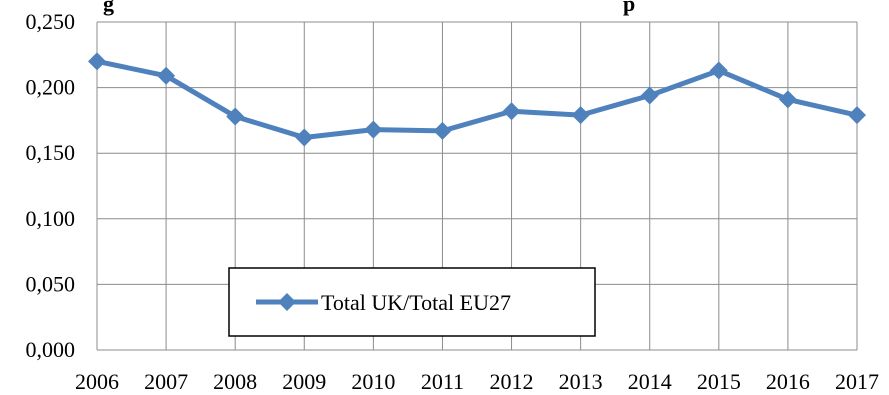  I want to click on title-fragment-left: g, so click(108, 8).